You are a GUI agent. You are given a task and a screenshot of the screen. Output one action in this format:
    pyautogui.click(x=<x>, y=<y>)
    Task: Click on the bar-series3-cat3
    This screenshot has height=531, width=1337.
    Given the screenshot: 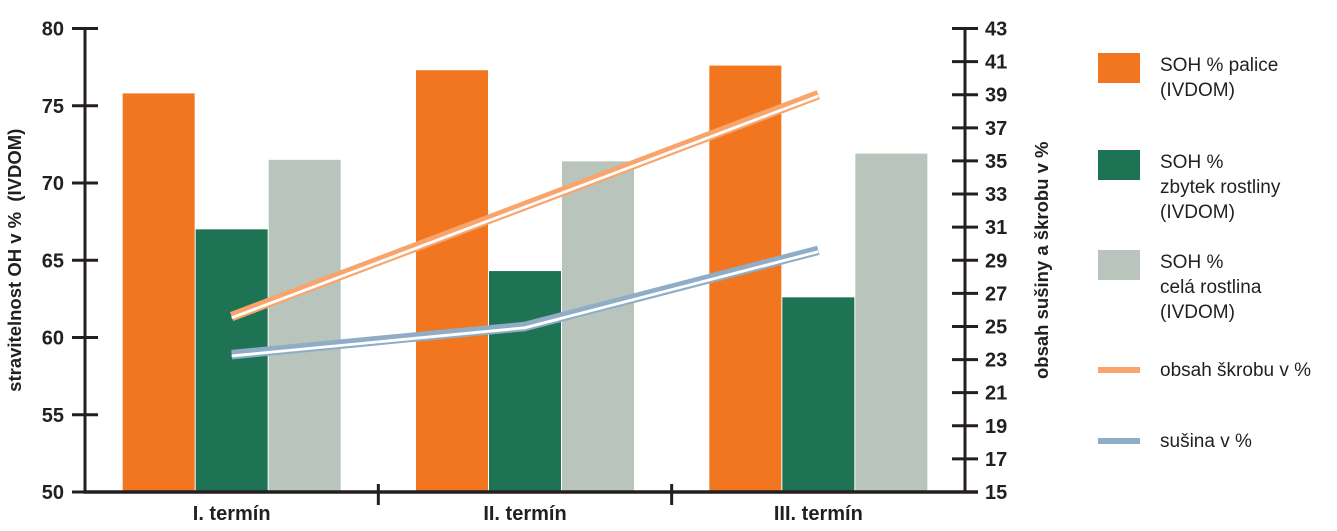 What is the action you would take?
    pyautogui.click(x=891, y=322)
    